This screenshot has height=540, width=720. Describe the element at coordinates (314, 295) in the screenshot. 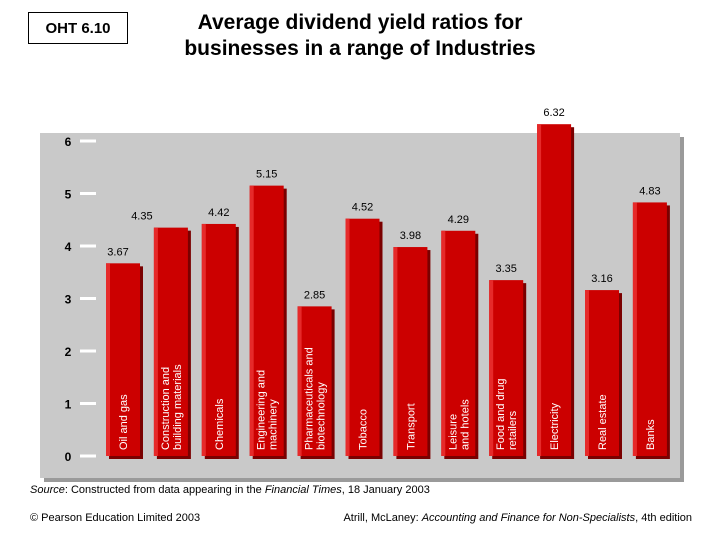

I see `bar-value-label: 2.85` at that location.